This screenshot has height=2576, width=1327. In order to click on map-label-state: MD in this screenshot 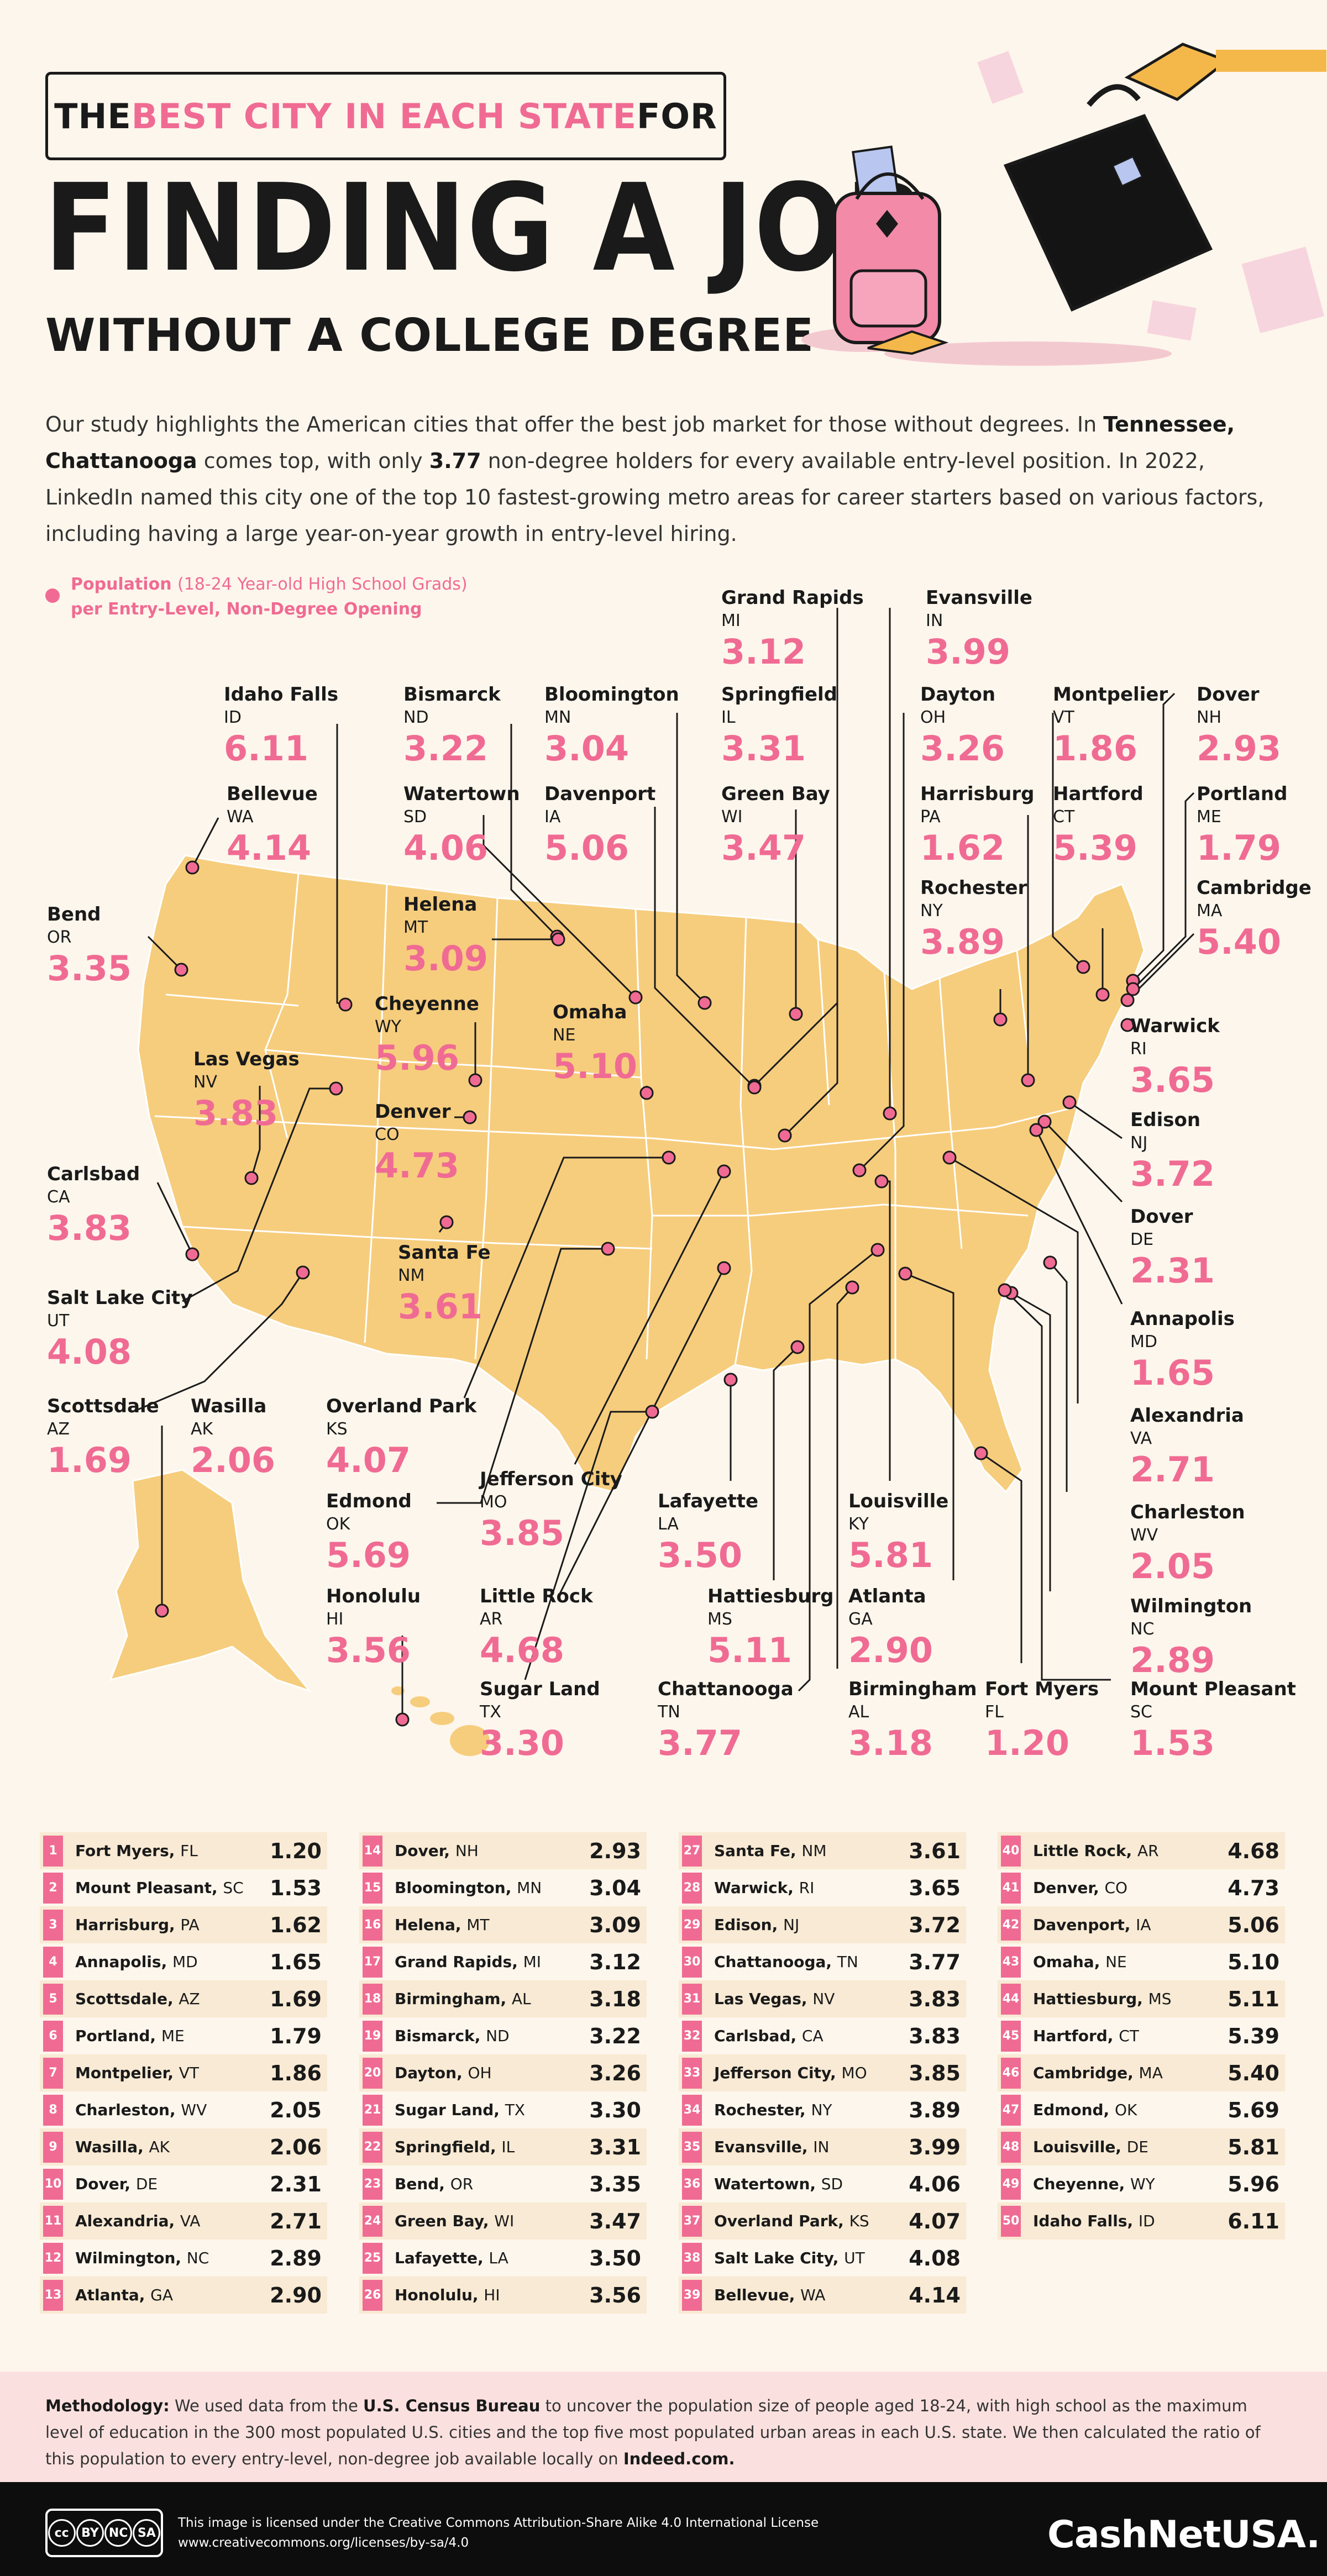, I will do `click(1144, 1342)`.